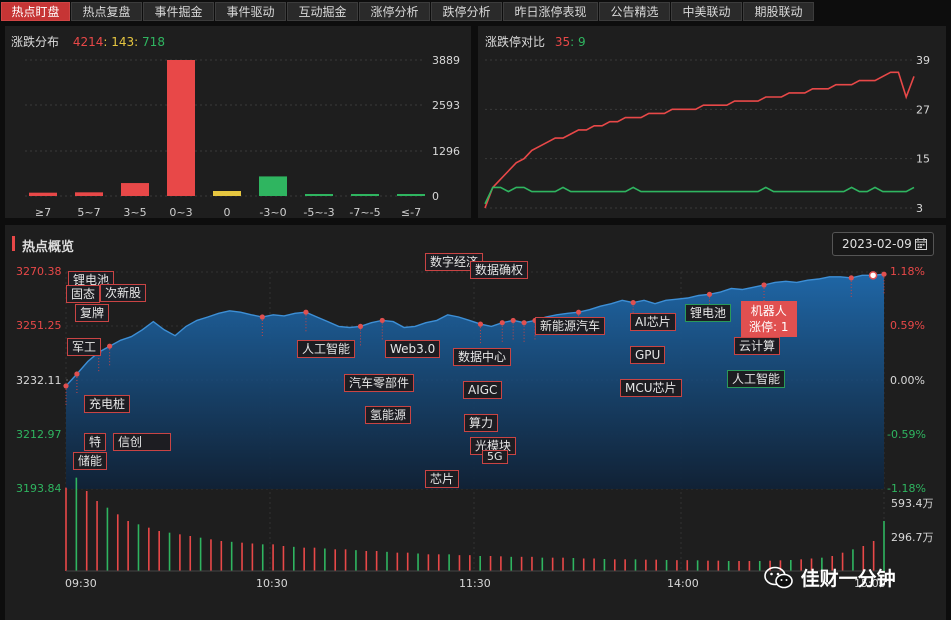  Describe the element at coordinates (446, 60) in the screenshot. I see `y-tick-label: 3889` at that location.